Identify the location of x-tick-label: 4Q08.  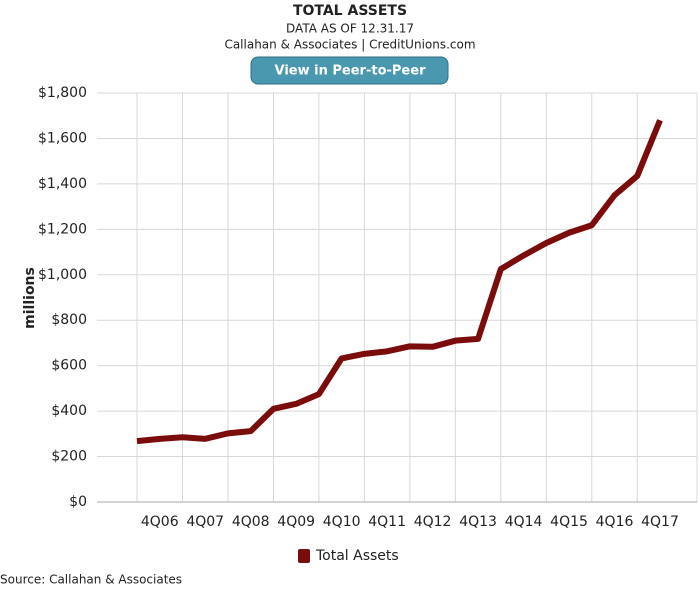
(251, 522).